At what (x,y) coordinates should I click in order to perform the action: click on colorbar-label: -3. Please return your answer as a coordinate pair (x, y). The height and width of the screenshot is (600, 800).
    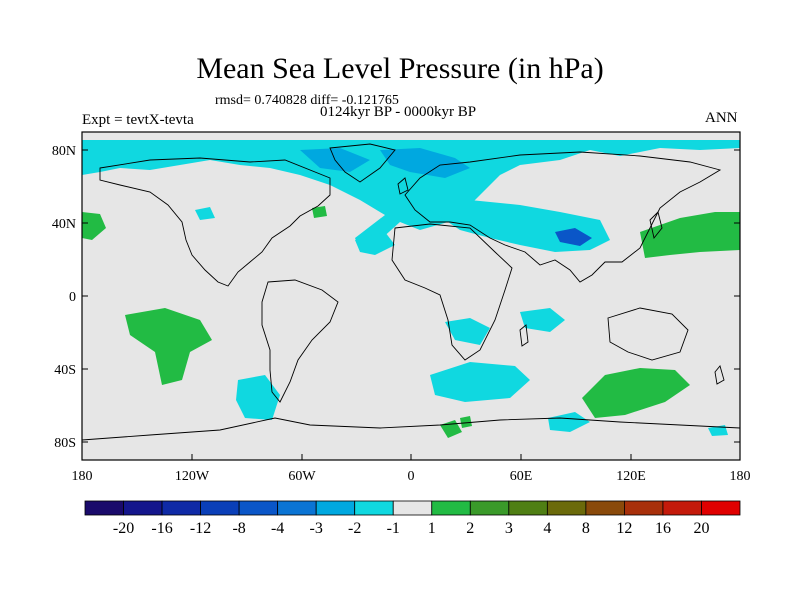
    Looking at the image, I should click on (316, 528).